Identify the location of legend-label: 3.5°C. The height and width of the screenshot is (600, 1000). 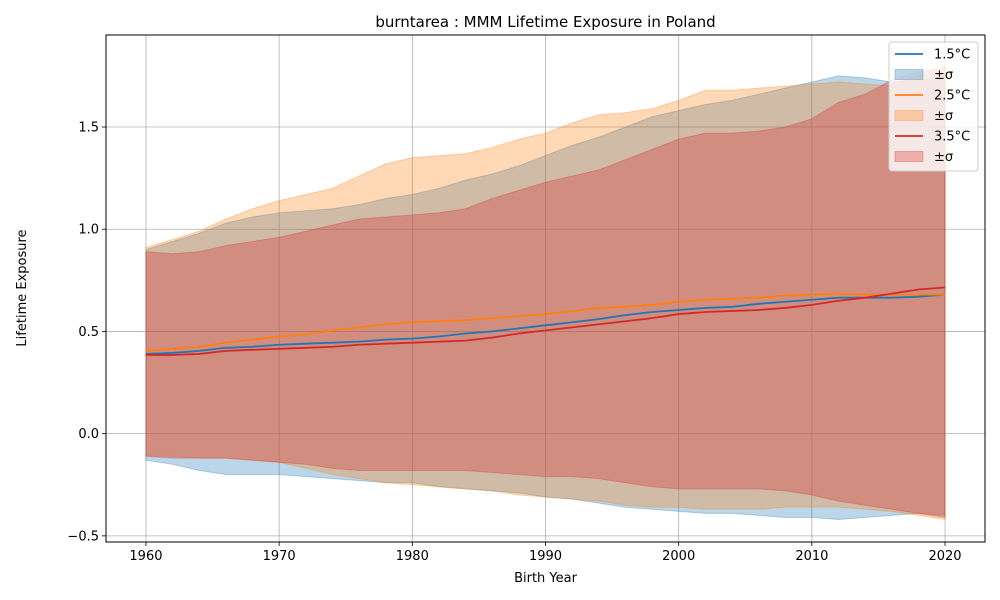
(952, 137).